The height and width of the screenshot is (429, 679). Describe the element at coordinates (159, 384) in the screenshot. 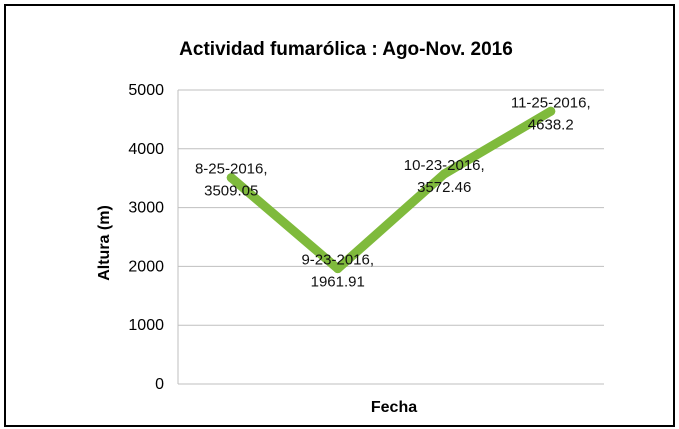

I see `y-tick-label: 0` at that location.